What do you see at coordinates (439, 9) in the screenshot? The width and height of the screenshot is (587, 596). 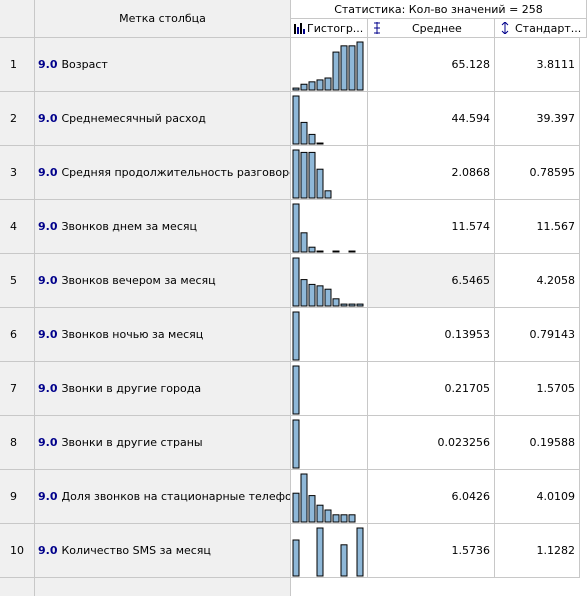 I see `group-header: Статистика: Кол-во значений = 258` at bounding box center [439, 9].